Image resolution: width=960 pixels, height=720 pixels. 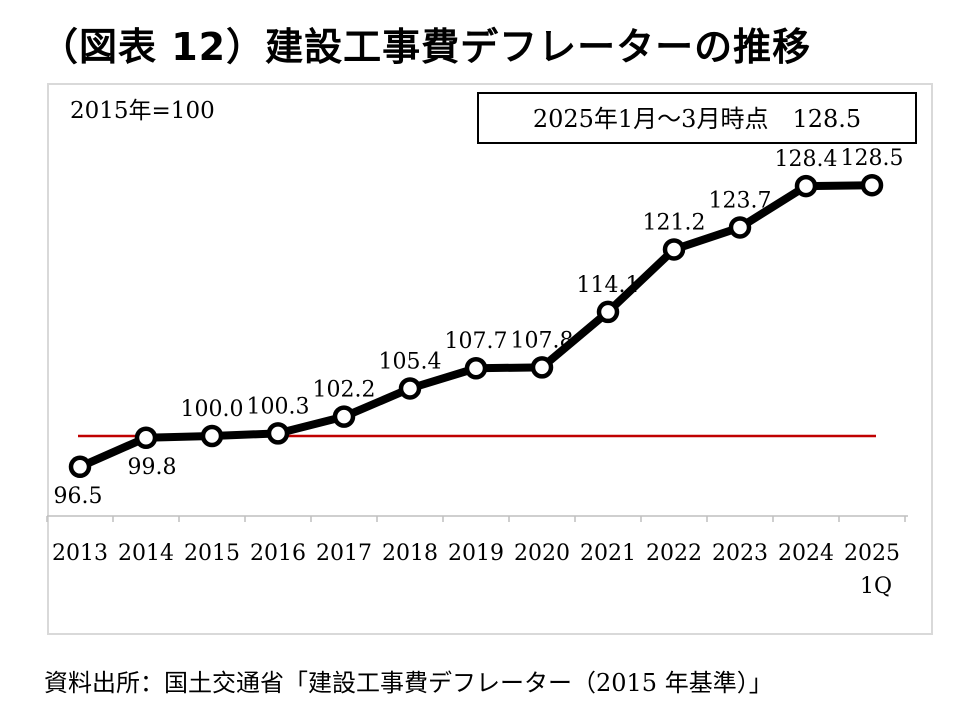 I want to click on base-note: 2015年=100, so click(x=142, y=111).